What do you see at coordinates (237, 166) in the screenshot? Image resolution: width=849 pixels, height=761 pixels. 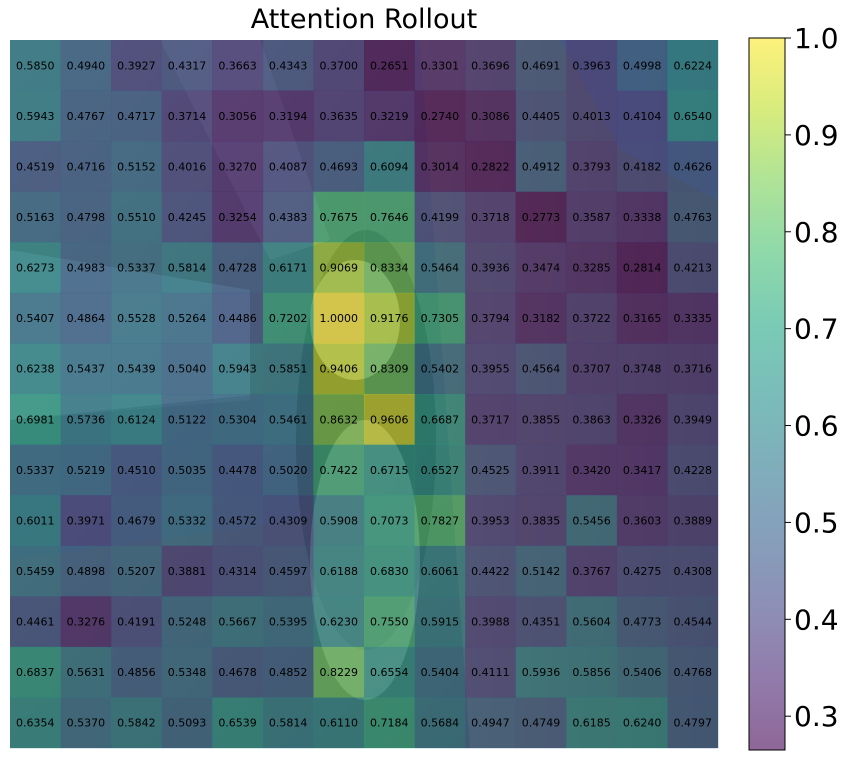 I see `cell-value-label: 0.3270` at bounding box center [237, 166].